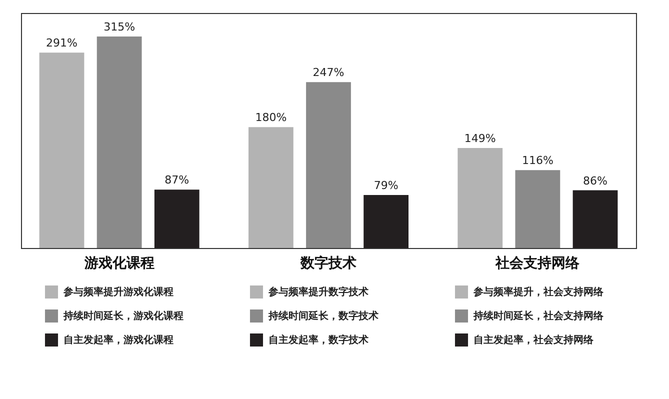  I want to click on data-label: 247%, so click(328, 73).